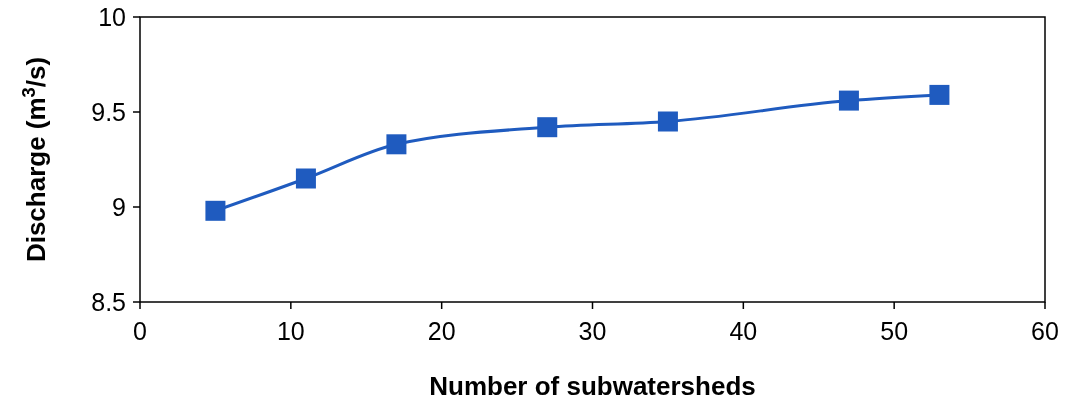 The width and height of the screenshot is (1068, 407). What do you see at coordinates (108, 111) in the screenshot?
I see `y-tick-label: 9.5` at bounding box center [108, 111].